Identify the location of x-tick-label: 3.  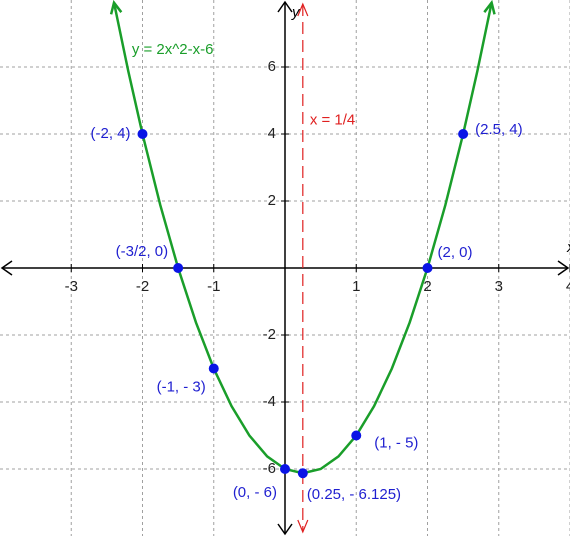
(499, 286).